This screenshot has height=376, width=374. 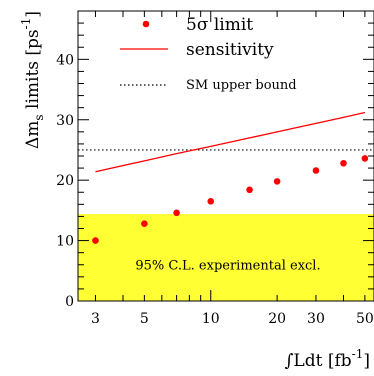 I want to click on y-tick-label: 0, so click(x=69, y=302).